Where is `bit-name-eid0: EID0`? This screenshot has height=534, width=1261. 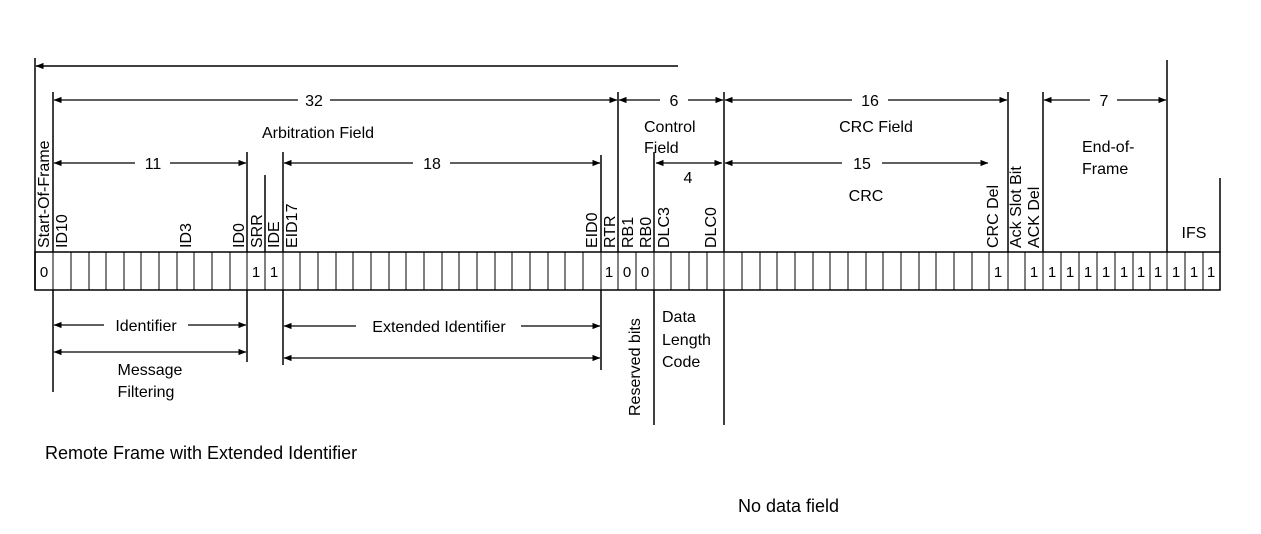
bit-name-eid0: EID0 is located at coordinates (592, 230).